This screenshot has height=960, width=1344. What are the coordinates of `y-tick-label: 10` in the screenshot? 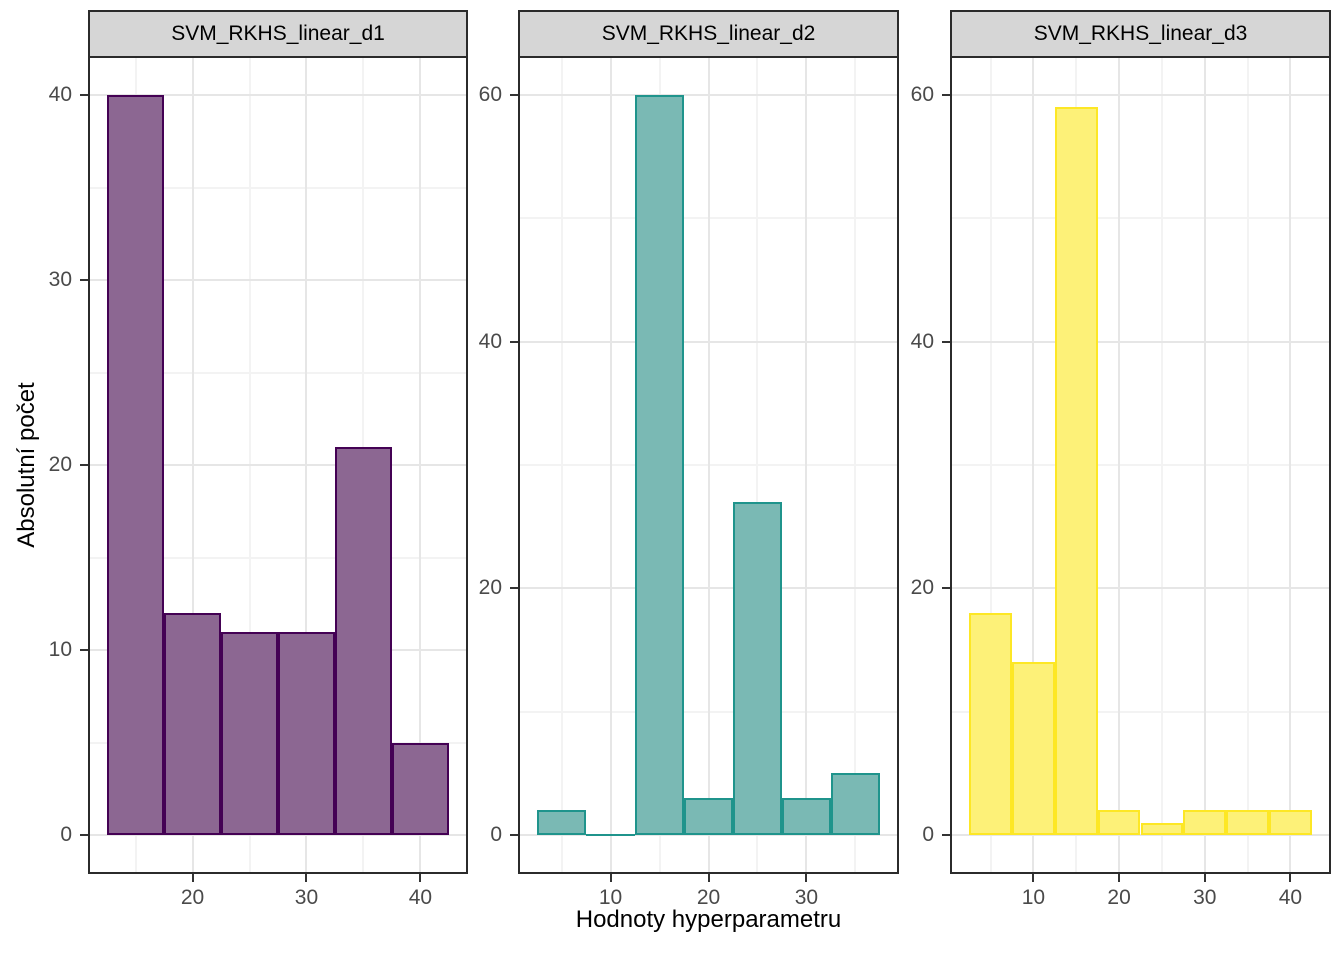 It's located at (60, 649).